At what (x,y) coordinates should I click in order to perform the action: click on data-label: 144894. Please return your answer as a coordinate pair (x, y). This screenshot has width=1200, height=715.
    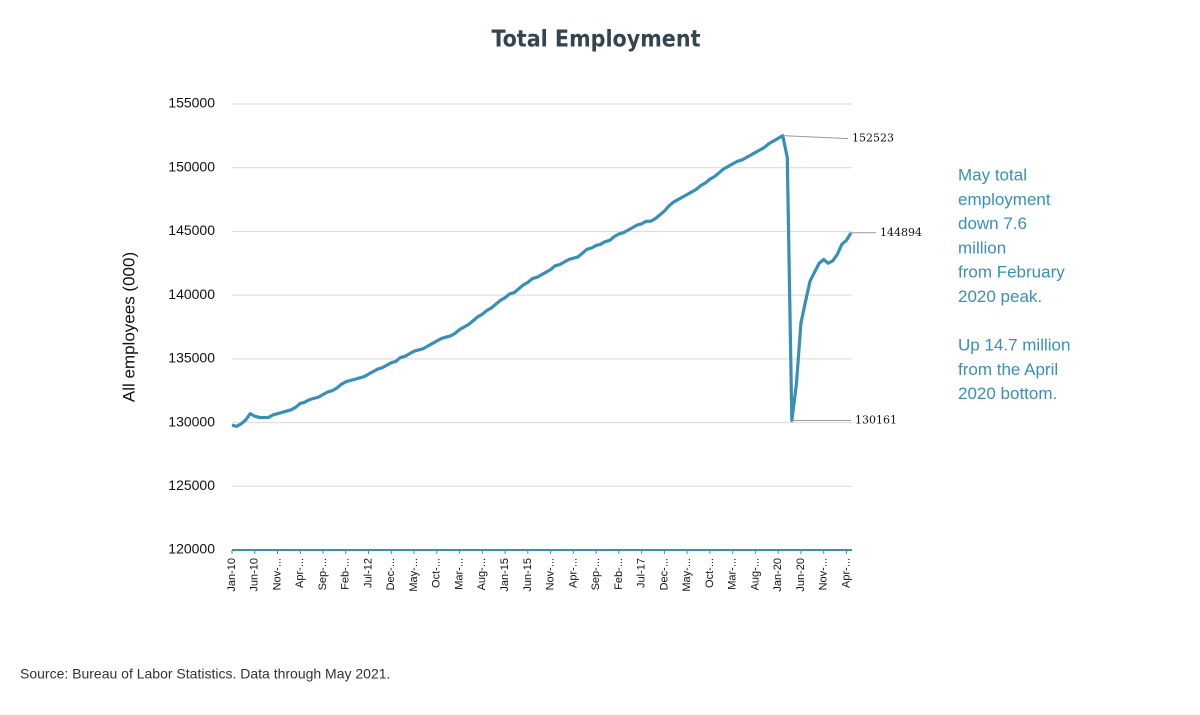
    Looking at the image, I should click on (901, 232).